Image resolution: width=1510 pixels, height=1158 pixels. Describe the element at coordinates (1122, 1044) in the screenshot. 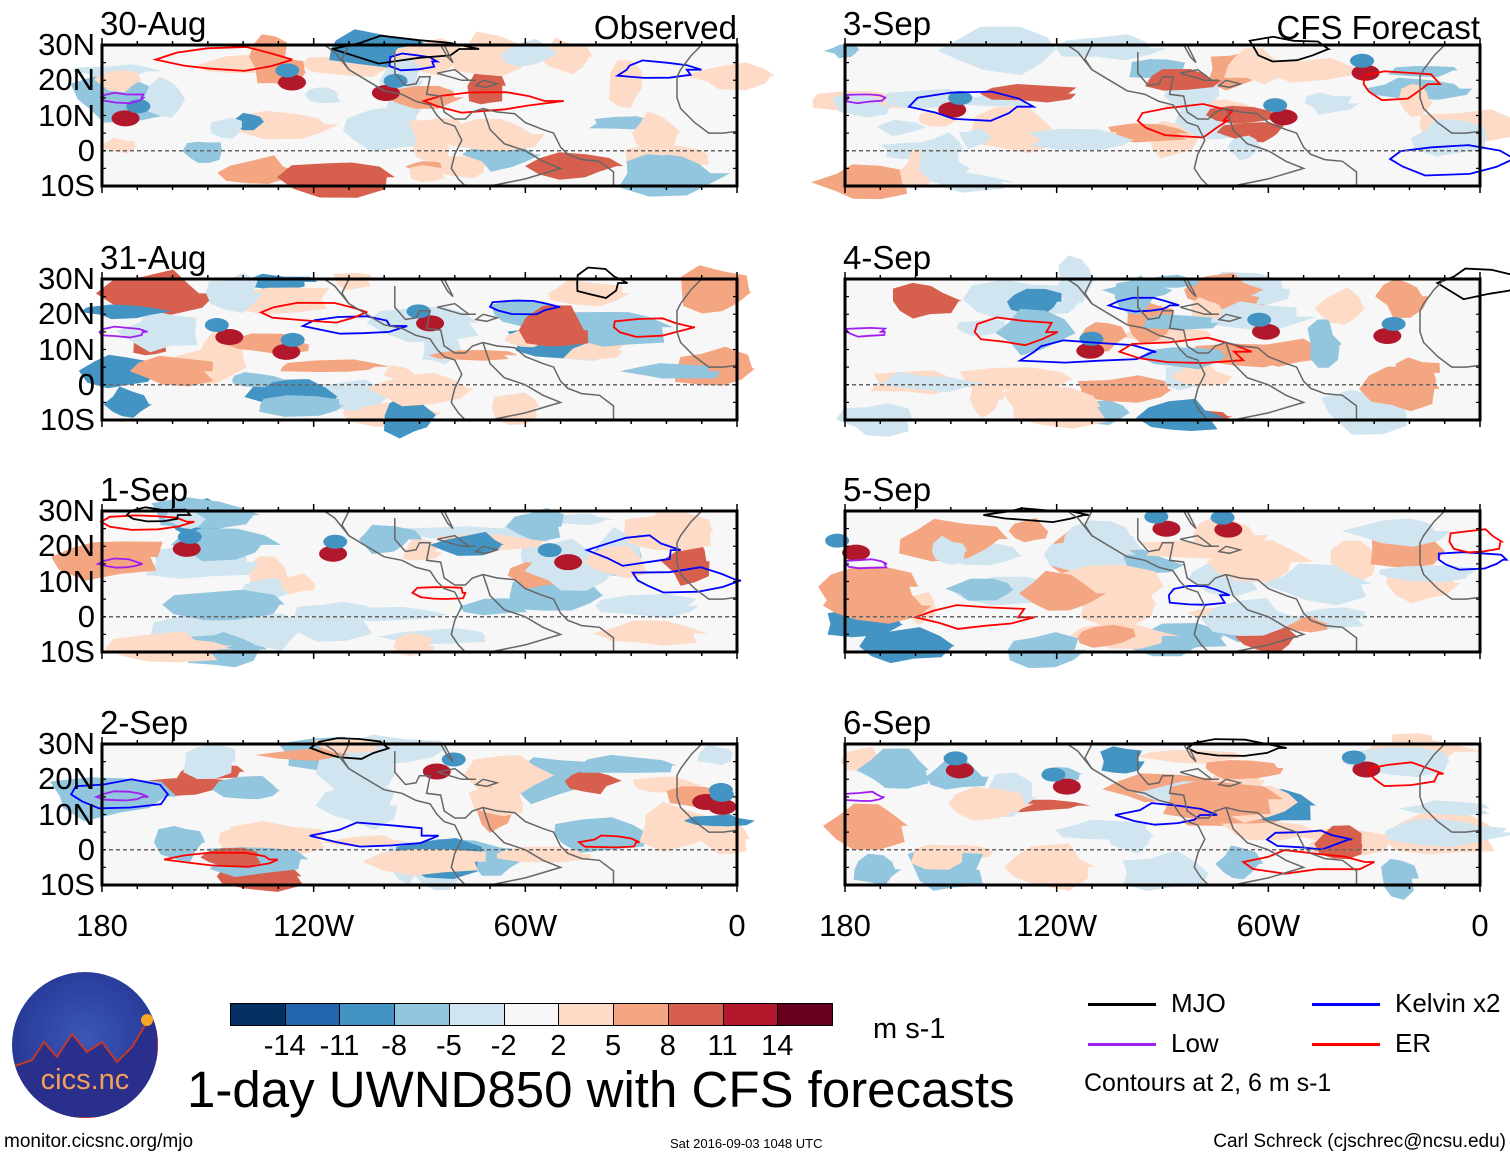

I see `legend-line-low` at that location.